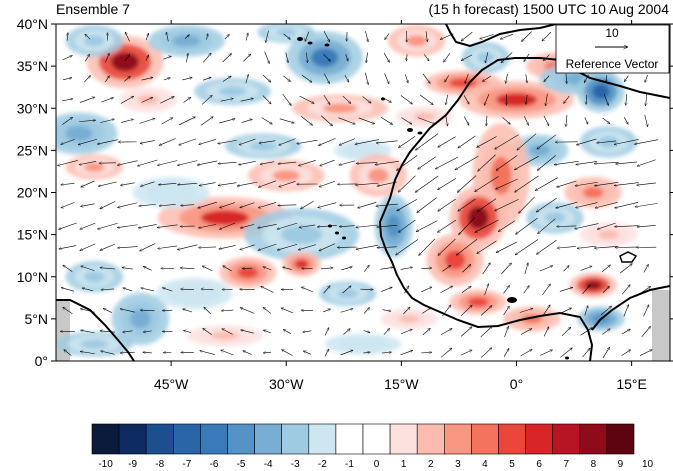 This screenshot has width=673, height=471. What do you see at coordinates (621, 464) in the screenshot?
I see `colorbar-label: 9` at bounding box center [621, 464].